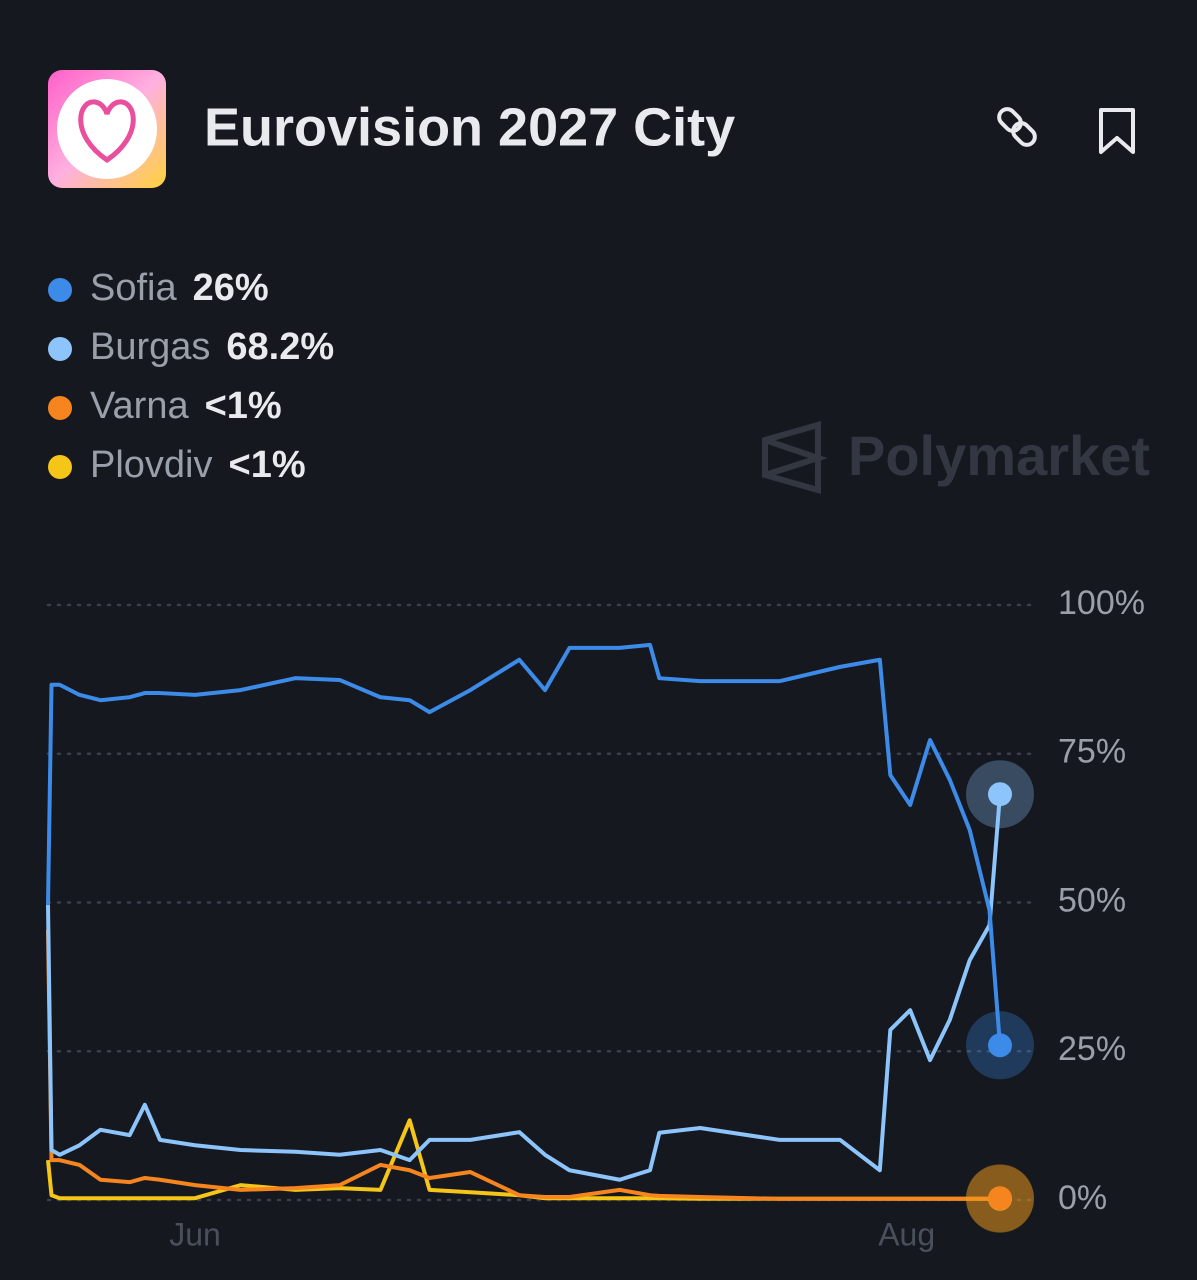 The width and height of the screenshot is (1197, 1280). What do you see at coordinates (212, 347) in the screenshot?
I see `legend-entry: Burgas 68.2%` at bounding box center [212, 347].